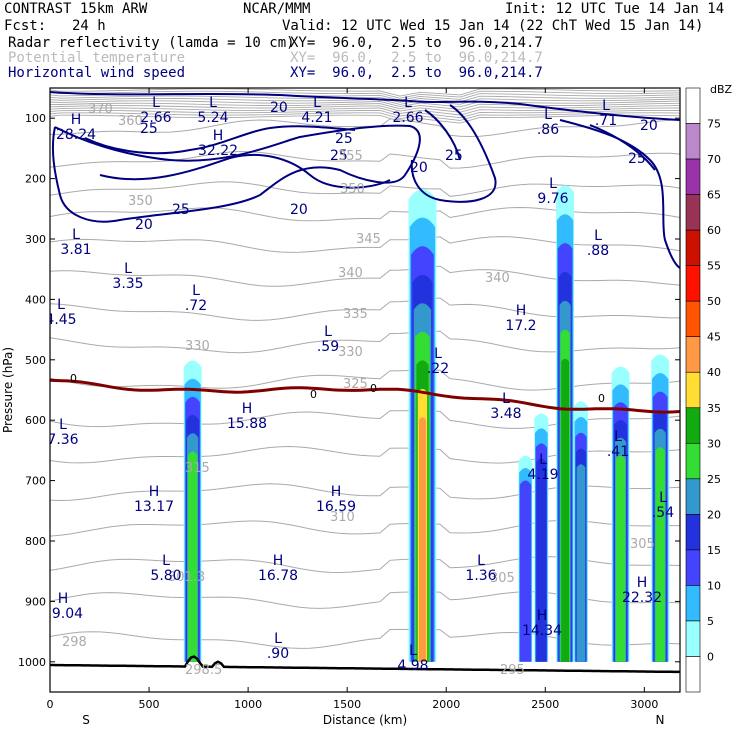 The height and width of the screenshot is (740, 740). Describe the element at coordinates (35, 118) in the screenshot. I see `y-tick-label: 100` at that location.